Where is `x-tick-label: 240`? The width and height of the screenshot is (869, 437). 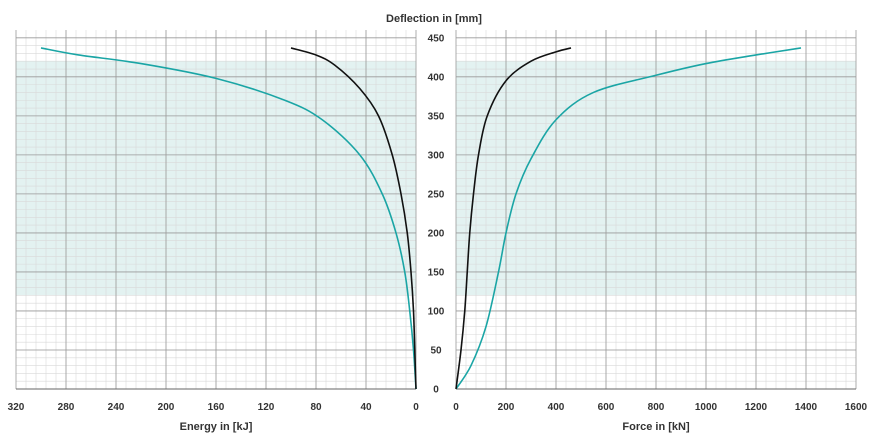 x-tick-label: 240 is located at coordinates (116, 407).